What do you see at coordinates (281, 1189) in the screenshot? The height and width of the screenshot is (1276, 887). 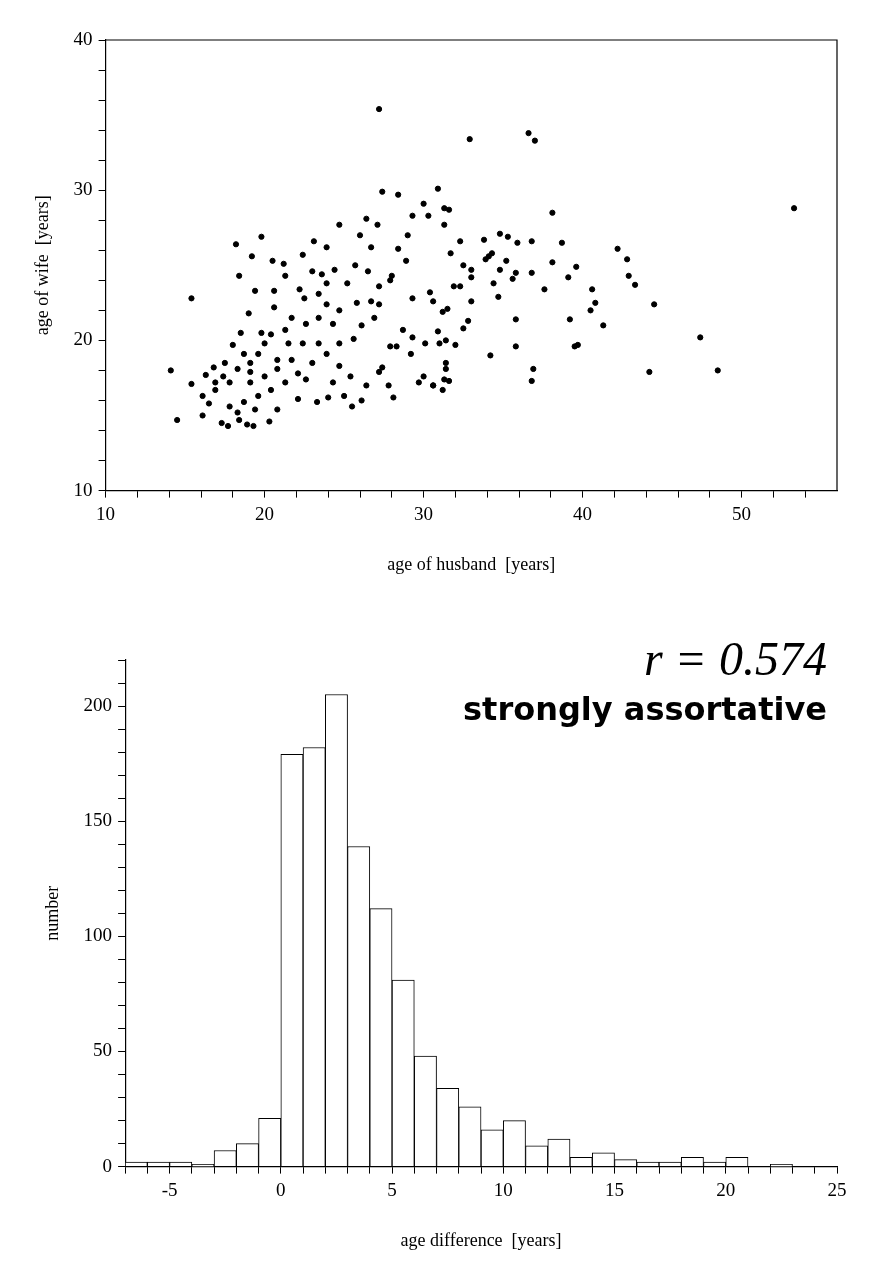 I see `x-tick-label: 0` at bounding box center [281, 1189].